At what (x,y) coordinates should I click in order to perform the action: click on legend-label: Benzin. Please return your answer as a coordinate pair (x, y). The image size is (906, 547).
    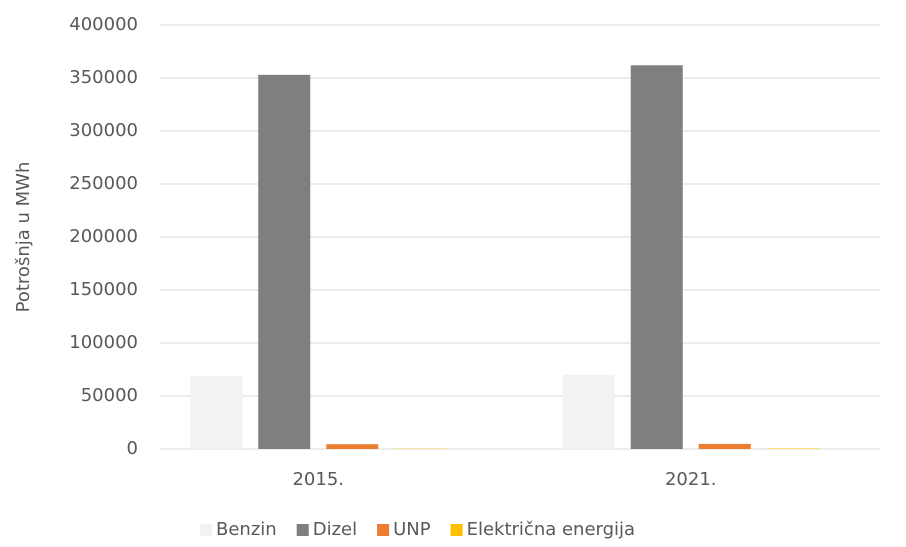
    Looking at the image, I should click on (246, 529).